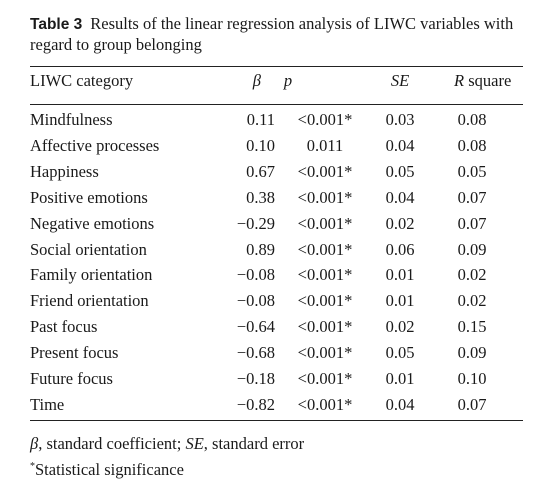  Describe the element at coordinates (56, 24) in the screenshot. I see `table-label: Table 3` at that location.